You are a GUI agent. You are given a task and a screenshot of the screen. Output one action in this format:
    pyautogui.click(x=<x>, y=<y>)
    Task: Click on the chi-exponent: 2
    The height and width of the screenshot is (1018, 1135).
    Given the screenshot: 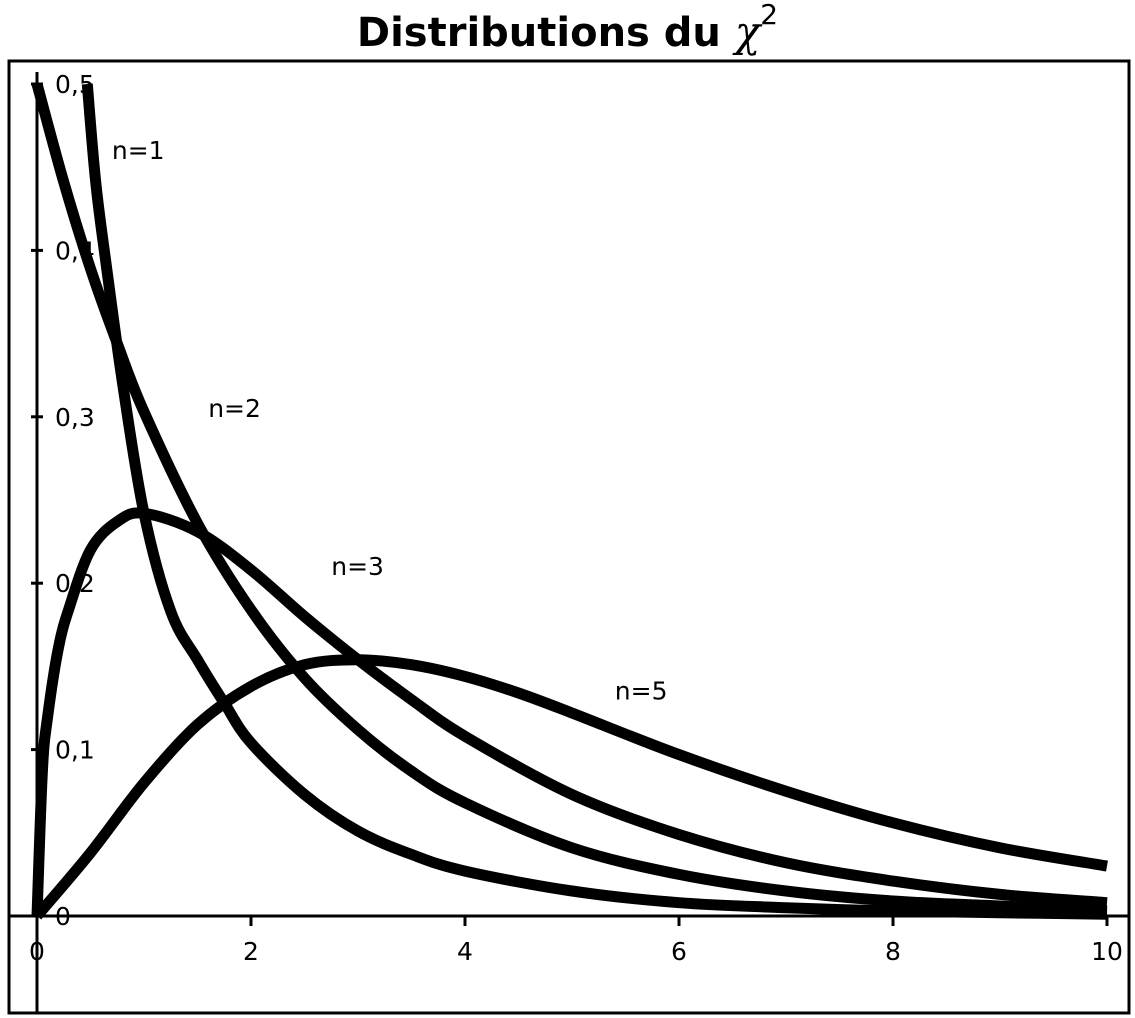 What is the action you would take?
    pyautogui.click(x=769, y=15)
    